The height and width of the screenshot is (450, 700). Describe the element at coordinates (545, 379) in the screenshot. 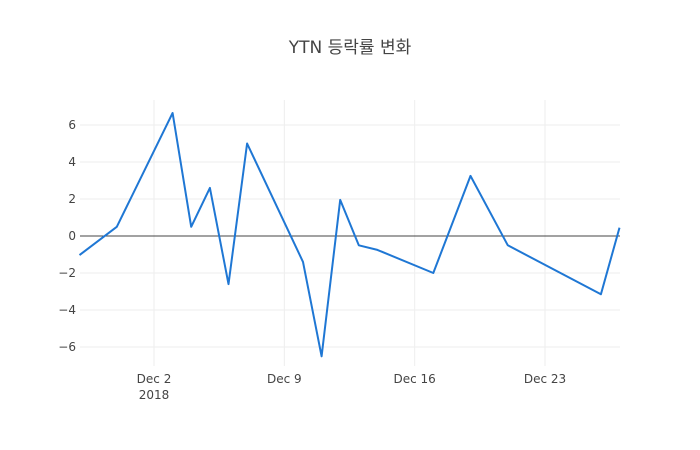

I see `x-tick-label: Dec 23` at that location.